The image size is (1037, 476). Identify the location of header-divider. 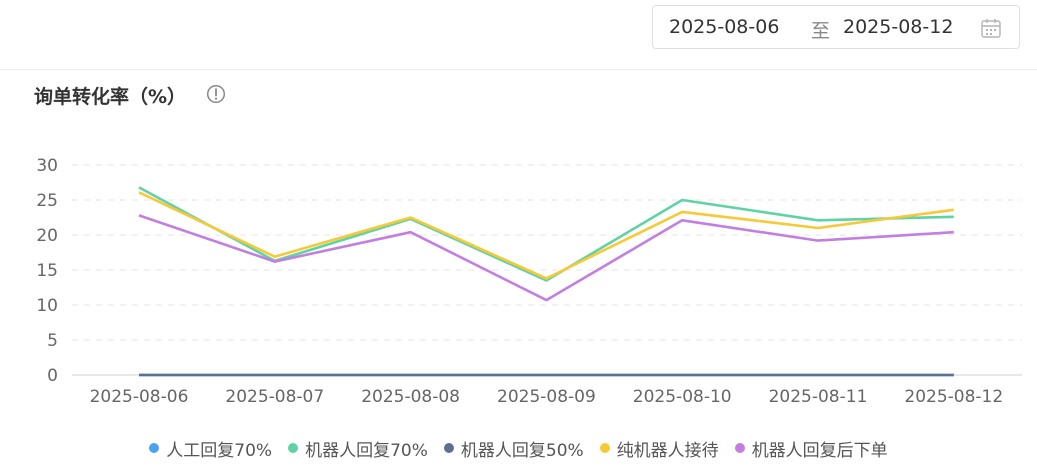
(518, 69).